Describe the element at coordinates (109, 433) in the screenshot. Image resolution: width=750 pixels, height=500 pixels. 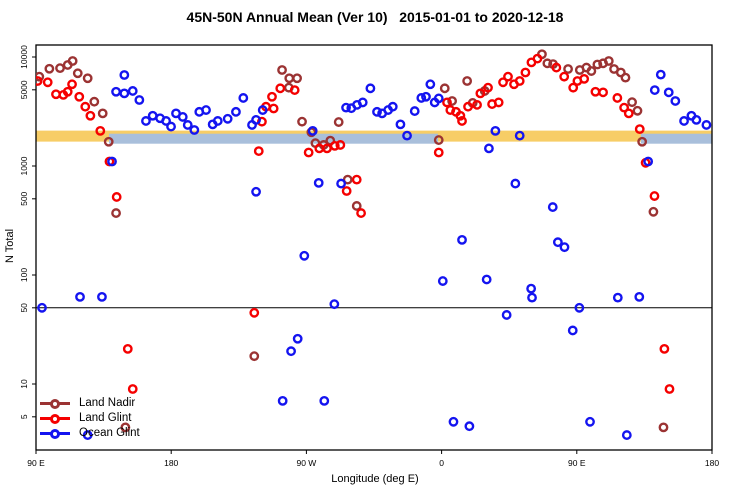
I see `legend-label-ocean-glint: Ocean Glint` at that location.